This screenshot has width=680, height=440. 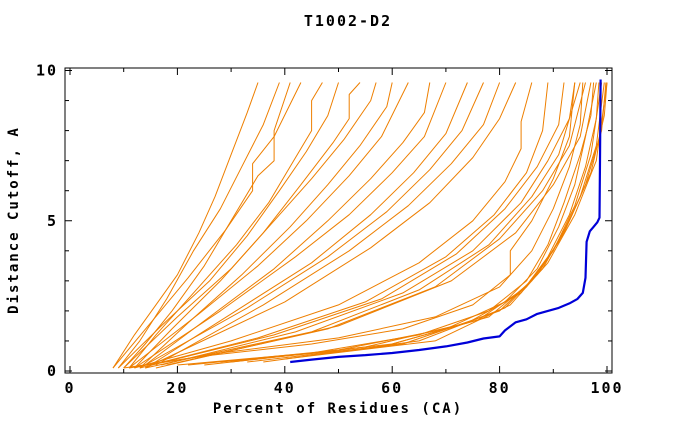 I want to click on x-tick-label: 20, so click(x=177, y=388).